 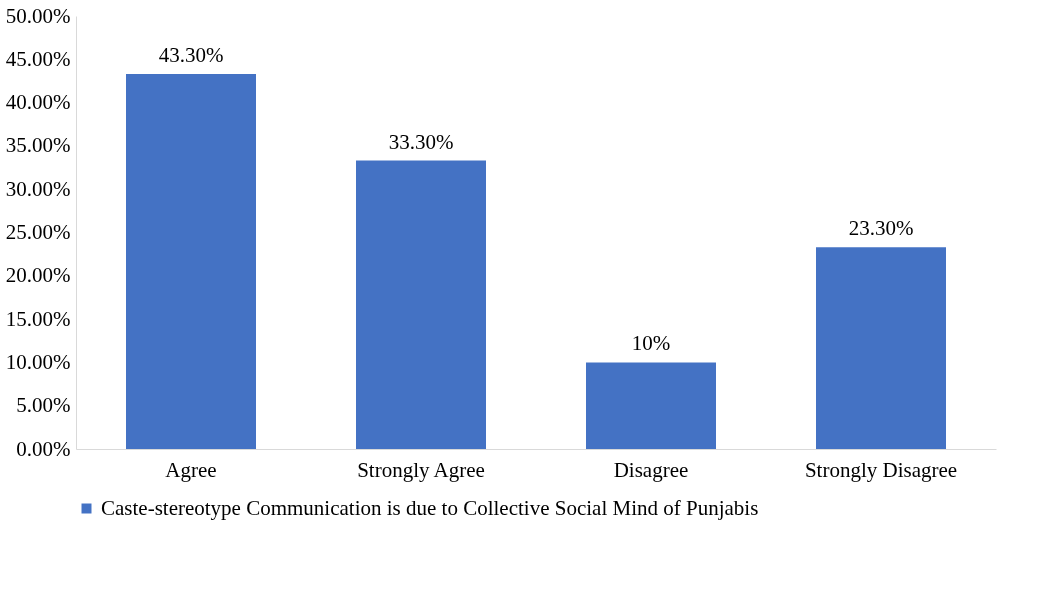 I want to click on x-tick-label: Agree, so click(x=191, y=469).